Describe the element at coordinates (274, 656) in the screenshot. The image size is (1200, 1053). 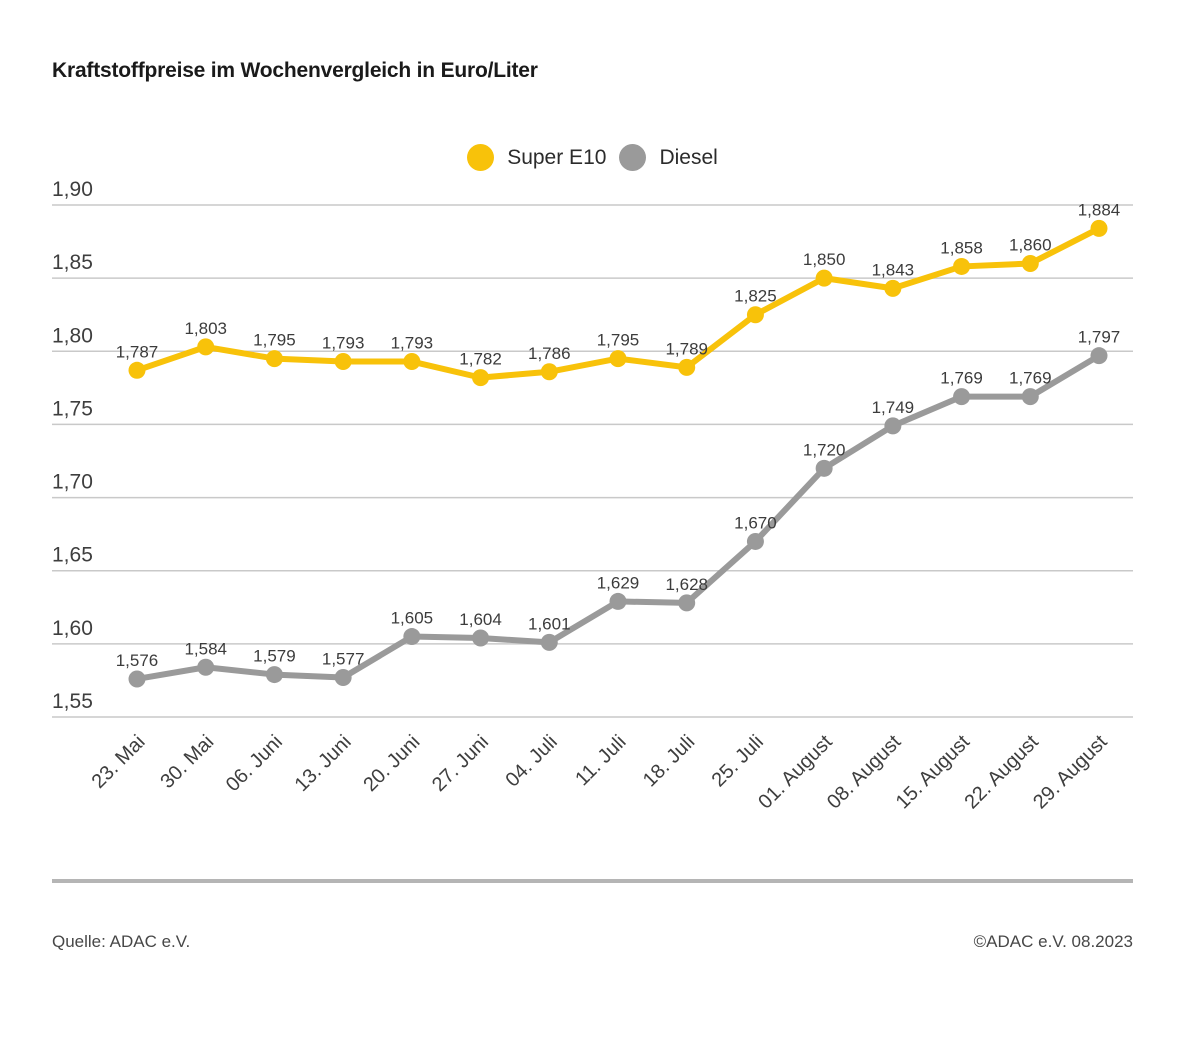
I see `data-label: 1,579` at that location.